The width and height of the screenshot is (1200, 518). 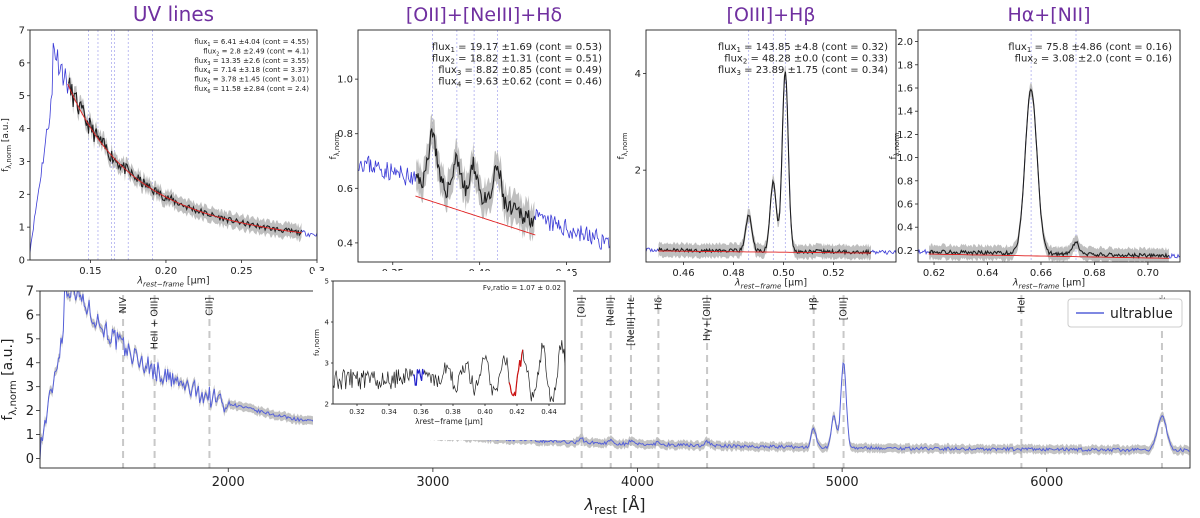 What do you see at coordinates (241, 271) in the screenshot?
I see `x-tick-label: 0.25` at bounding box center [241, 271].